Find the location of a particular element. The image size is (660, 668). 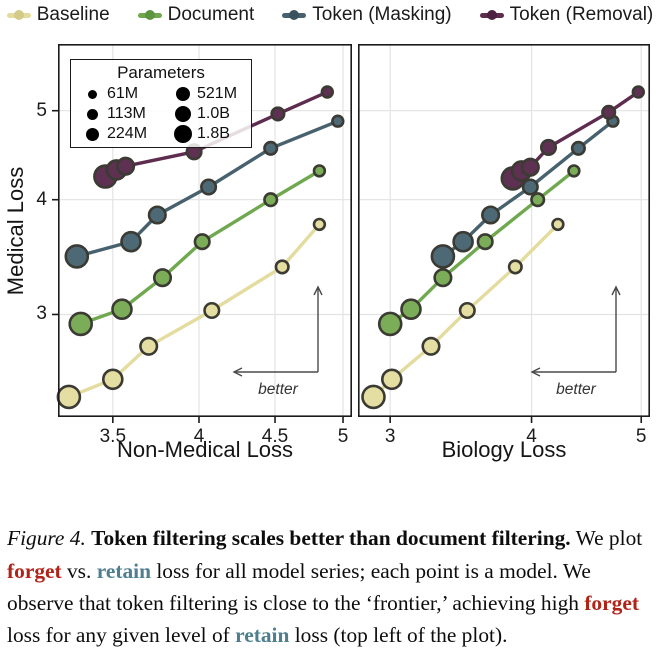

x-tick-label: 3.5 is located at coordinates (113, 436).